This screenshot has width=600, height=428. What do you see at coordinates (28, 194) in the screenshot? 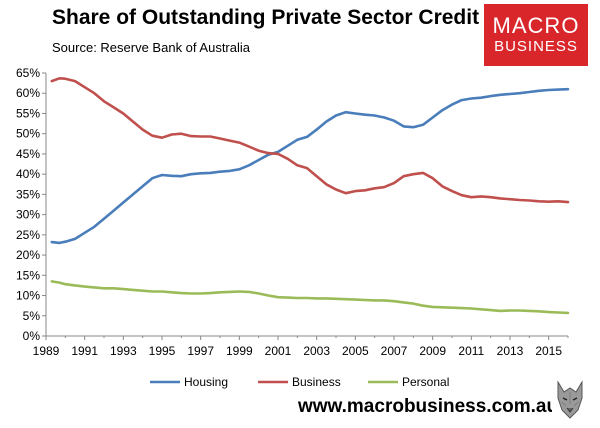
I see `y-tick-label: 35%` at bounding box center [28, 194].